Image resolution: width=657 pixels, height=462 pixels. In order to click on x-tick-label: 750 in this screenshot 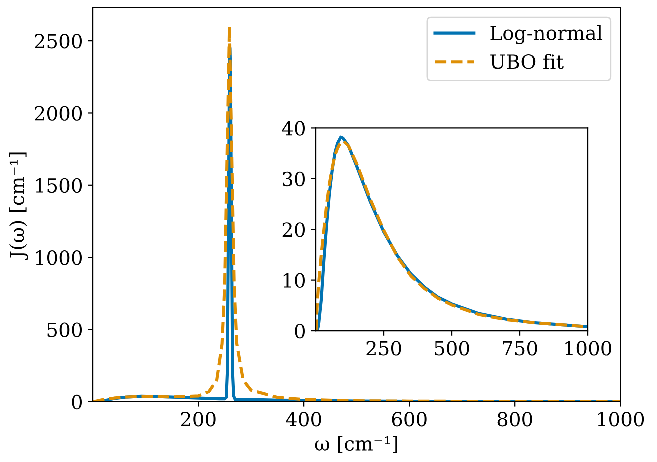, I will do `click(520, 348)`.